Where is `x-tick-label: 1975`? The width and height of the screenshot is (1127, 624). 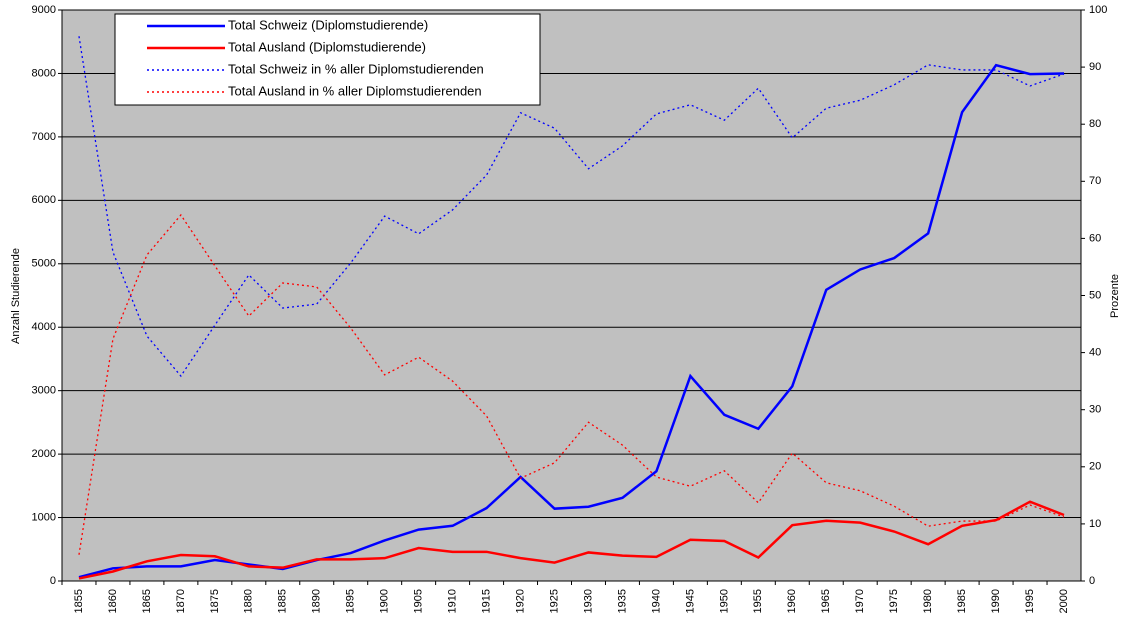 x-tick-label: 1975 is located at coordinates (894, 601).